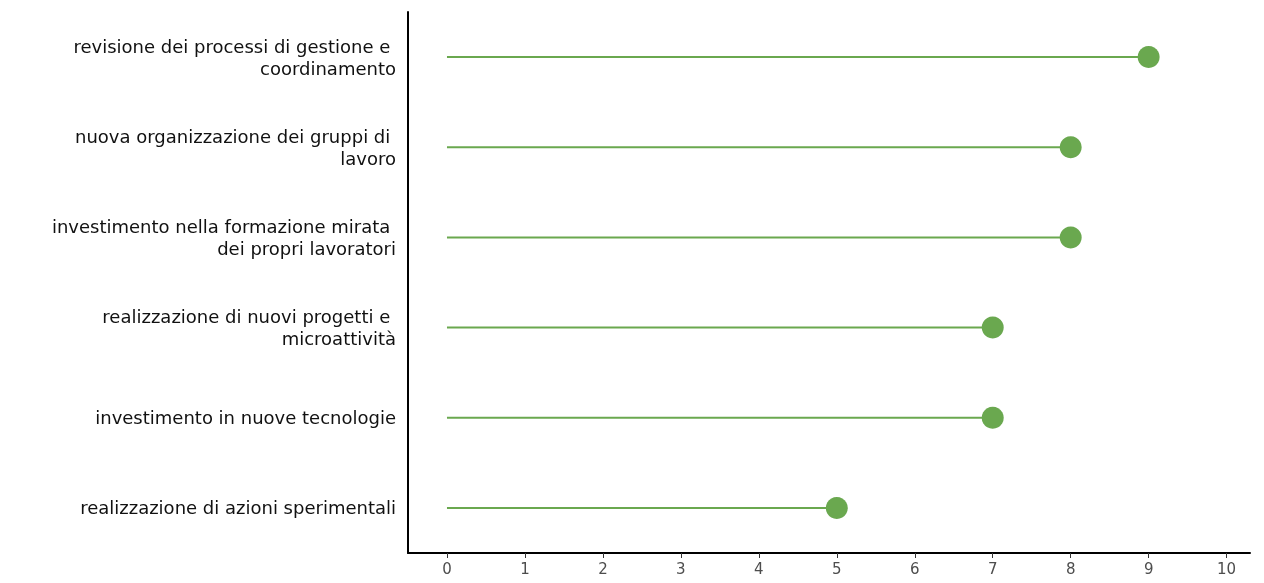  I want to click on y-tick-label: nuova organizzazione dei gruppi di lavoro, so click(235, 147).